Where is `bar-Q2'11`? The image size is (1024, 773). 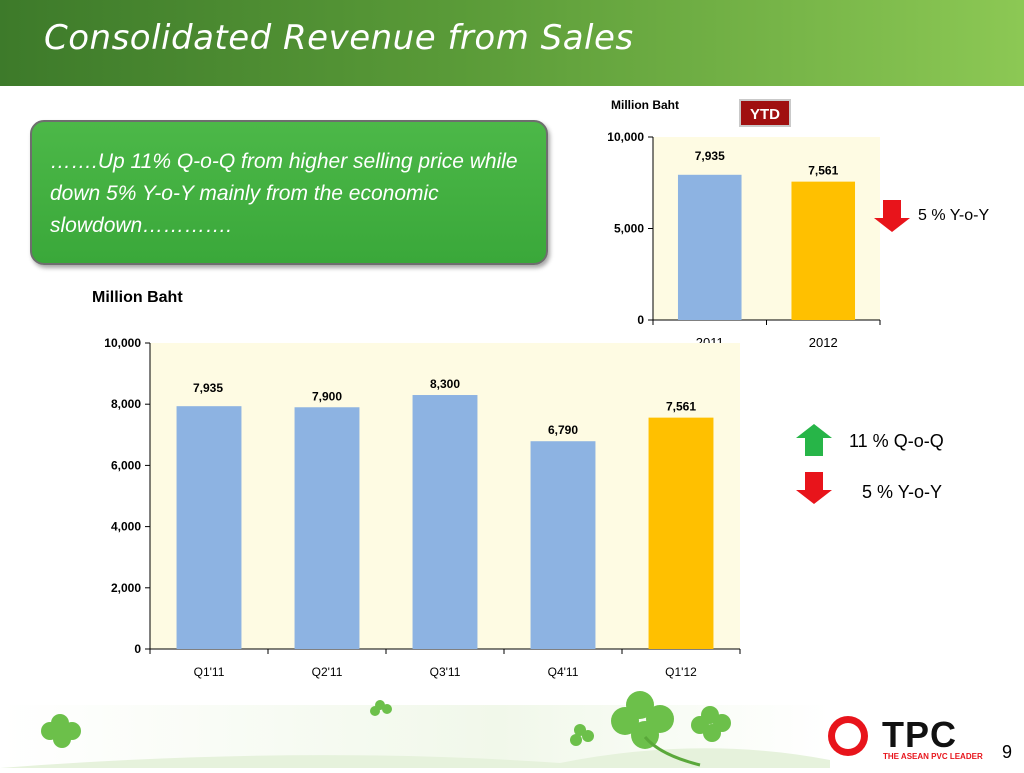 bar-Q2'11 is located at coordinates (327, 528).